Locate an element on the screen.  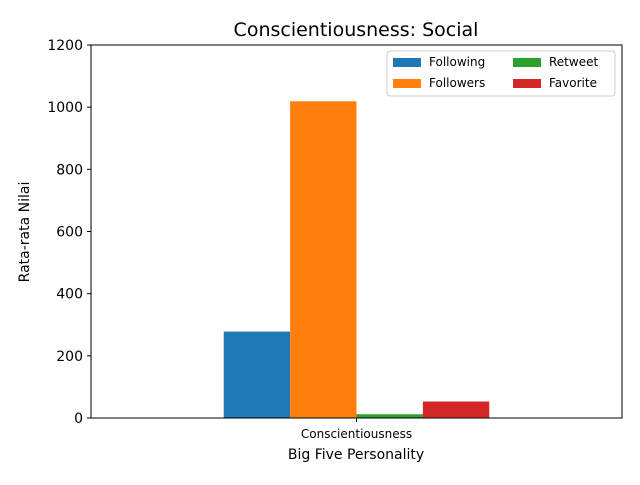
y-tick-label: 200 is located at coordinates (69, 357).